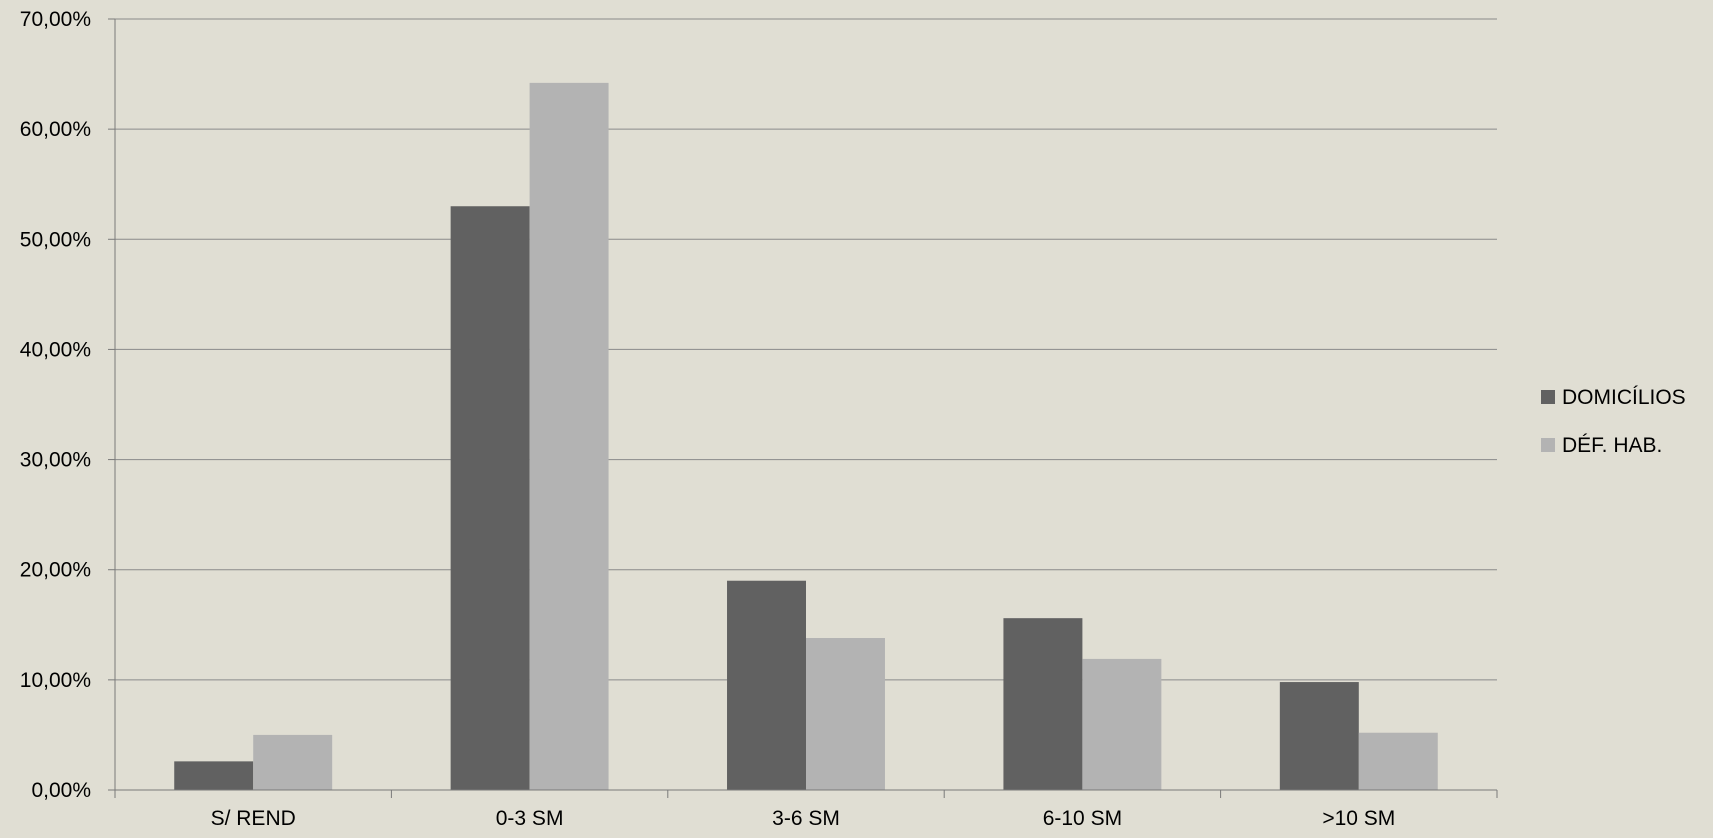 The image size is (1713, 838). Describe the element at coordinates (55, 460) in the screenshot. I see `y-tick-label: 30,00%` at that location.